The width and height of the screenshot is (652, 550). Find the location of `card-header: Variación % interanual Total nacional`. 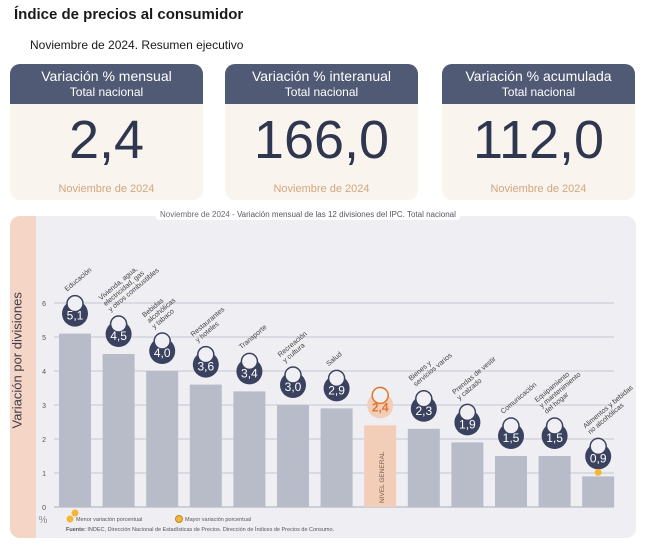

card-header: Variación % interanual Total nacional is located at coordinates (321, 84).